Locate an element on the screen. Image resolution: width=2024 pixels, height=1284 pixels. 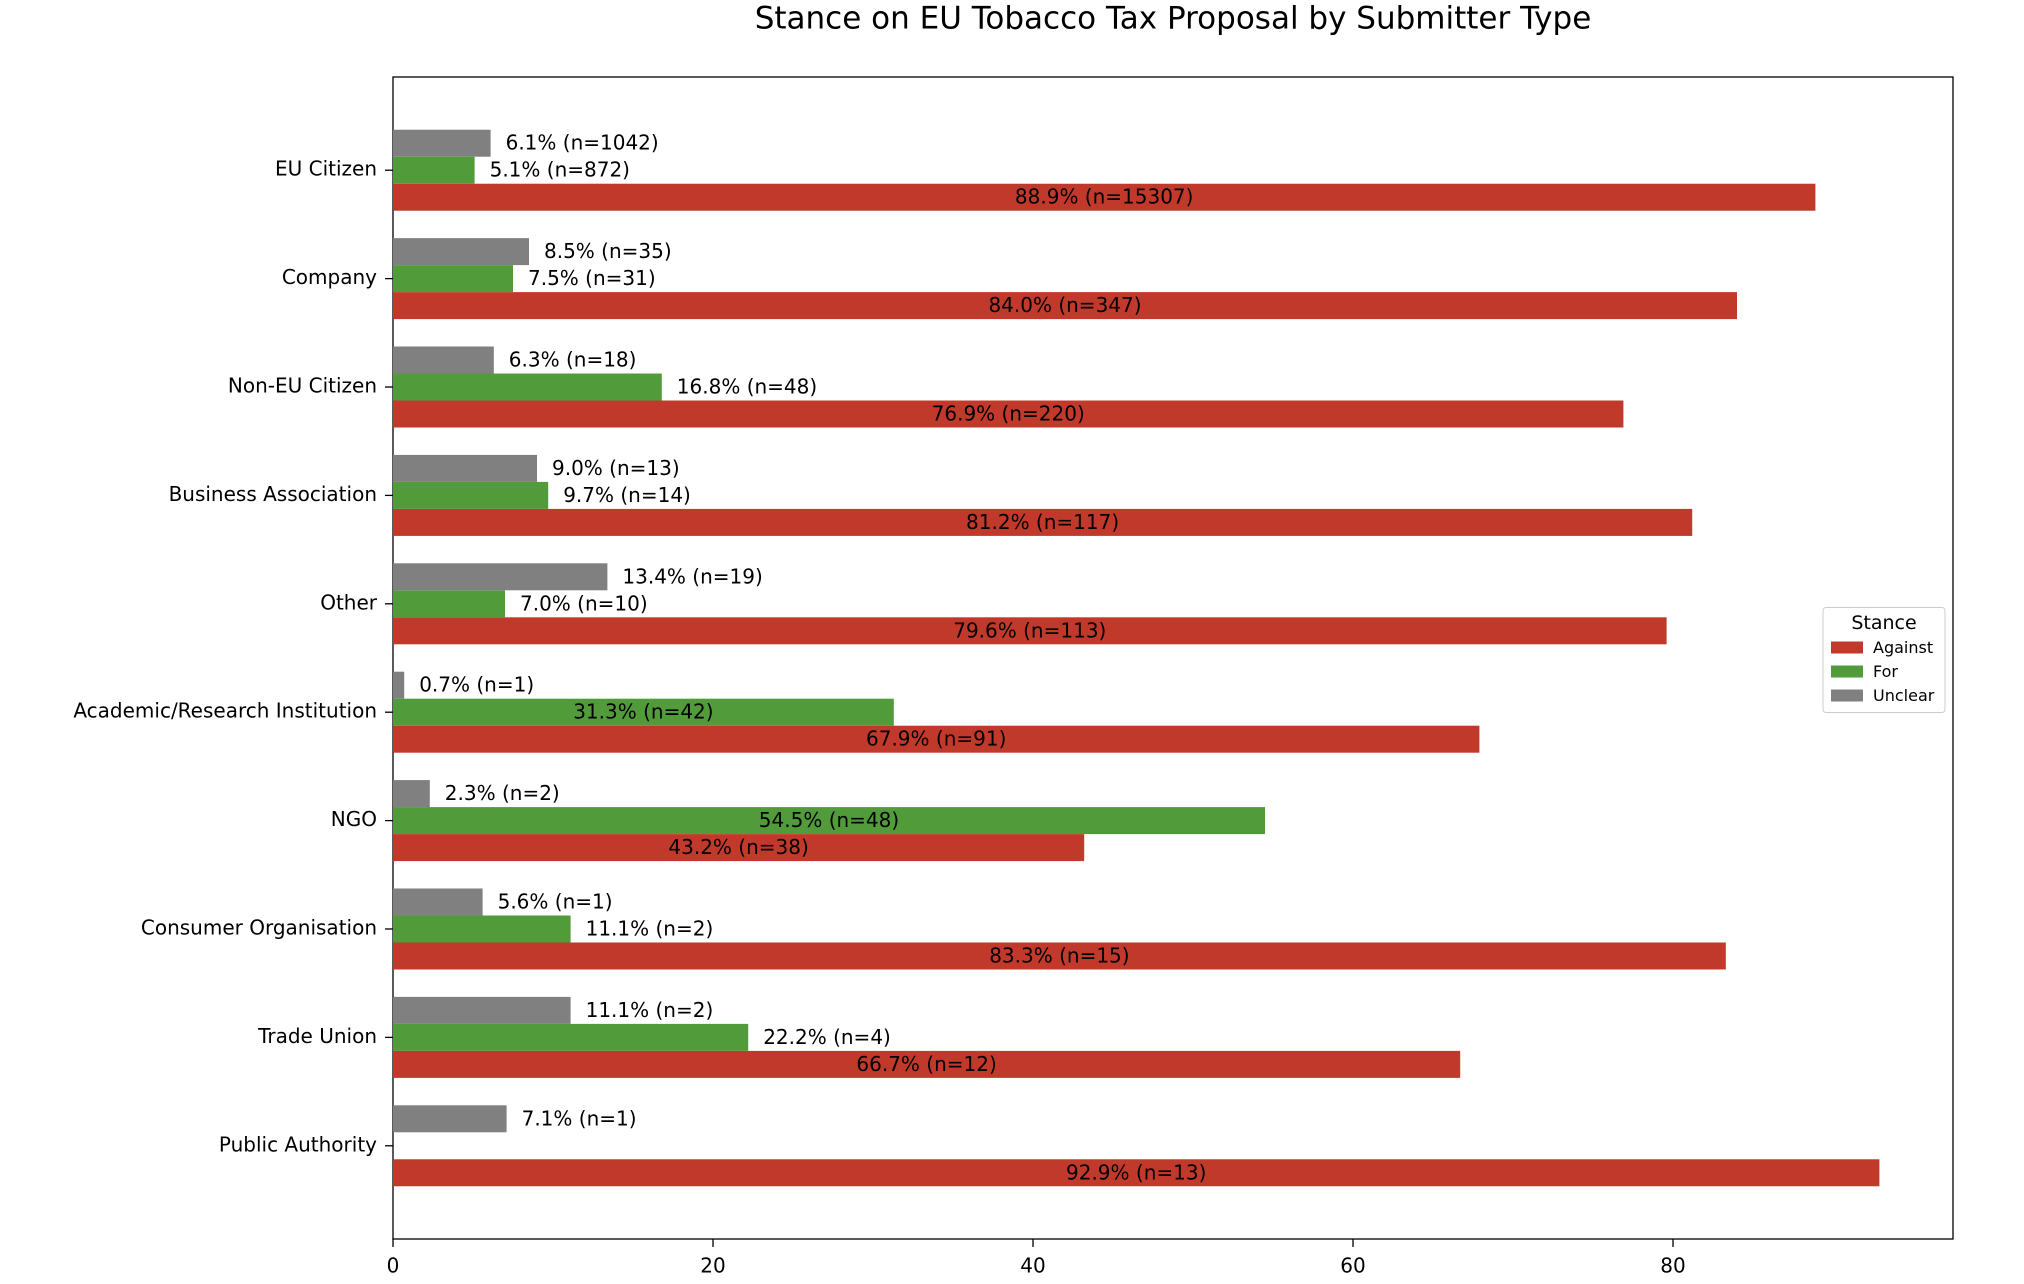
value-label: 54.5% (n=48) is located at coordinates (829, 820).